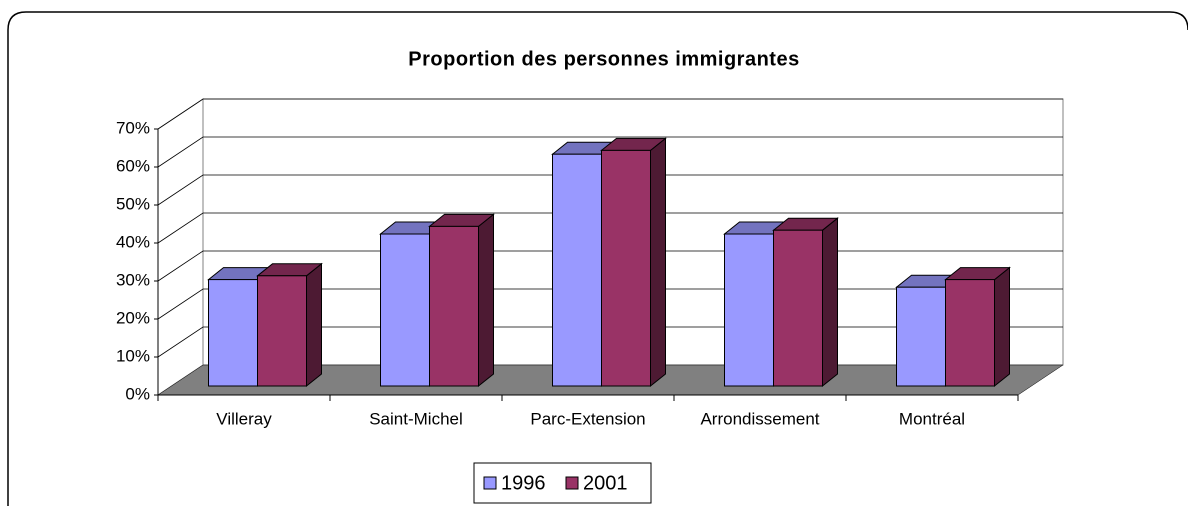 Image resolution: width=1188 pixels, height=506 pixels. I want to click on x-tick-label: Saint-Michel, so click(416, 418).